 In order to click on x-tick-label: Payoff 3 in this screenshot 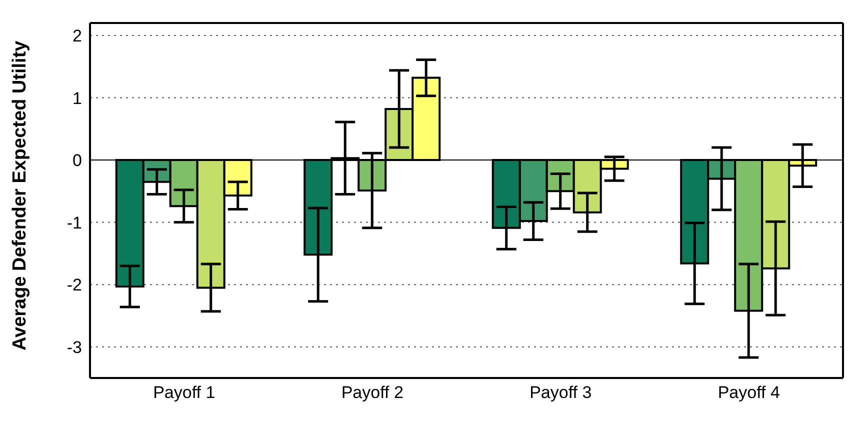, I will do `click(561, 392)`.